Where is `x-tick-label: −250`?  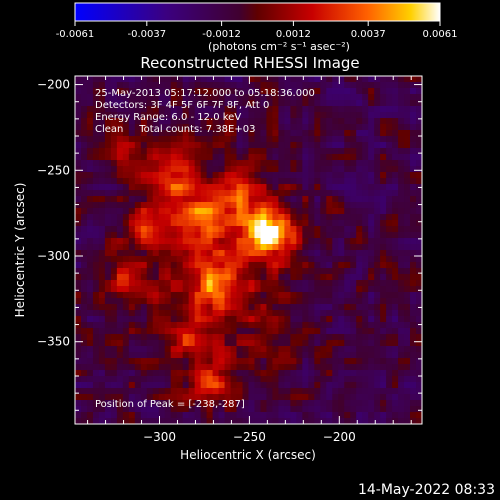
x-tick-label: −250 is located at coordinates (249, 437).